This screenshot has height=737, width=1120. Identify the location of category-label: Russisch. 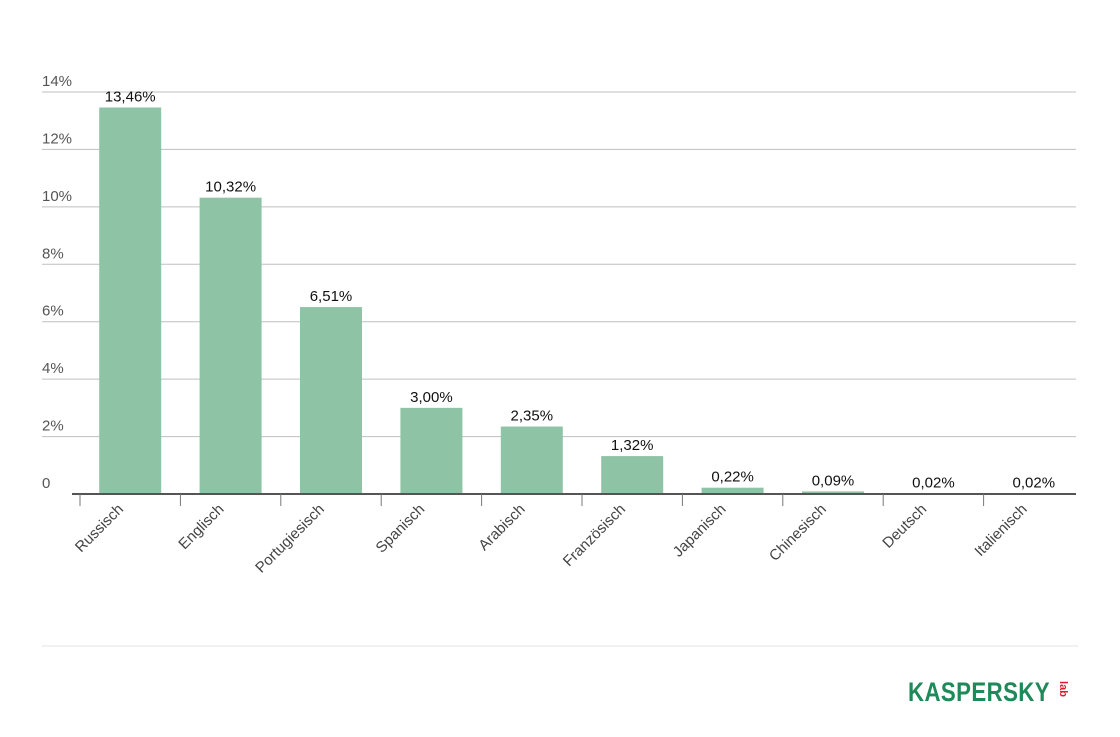
(99, 528).